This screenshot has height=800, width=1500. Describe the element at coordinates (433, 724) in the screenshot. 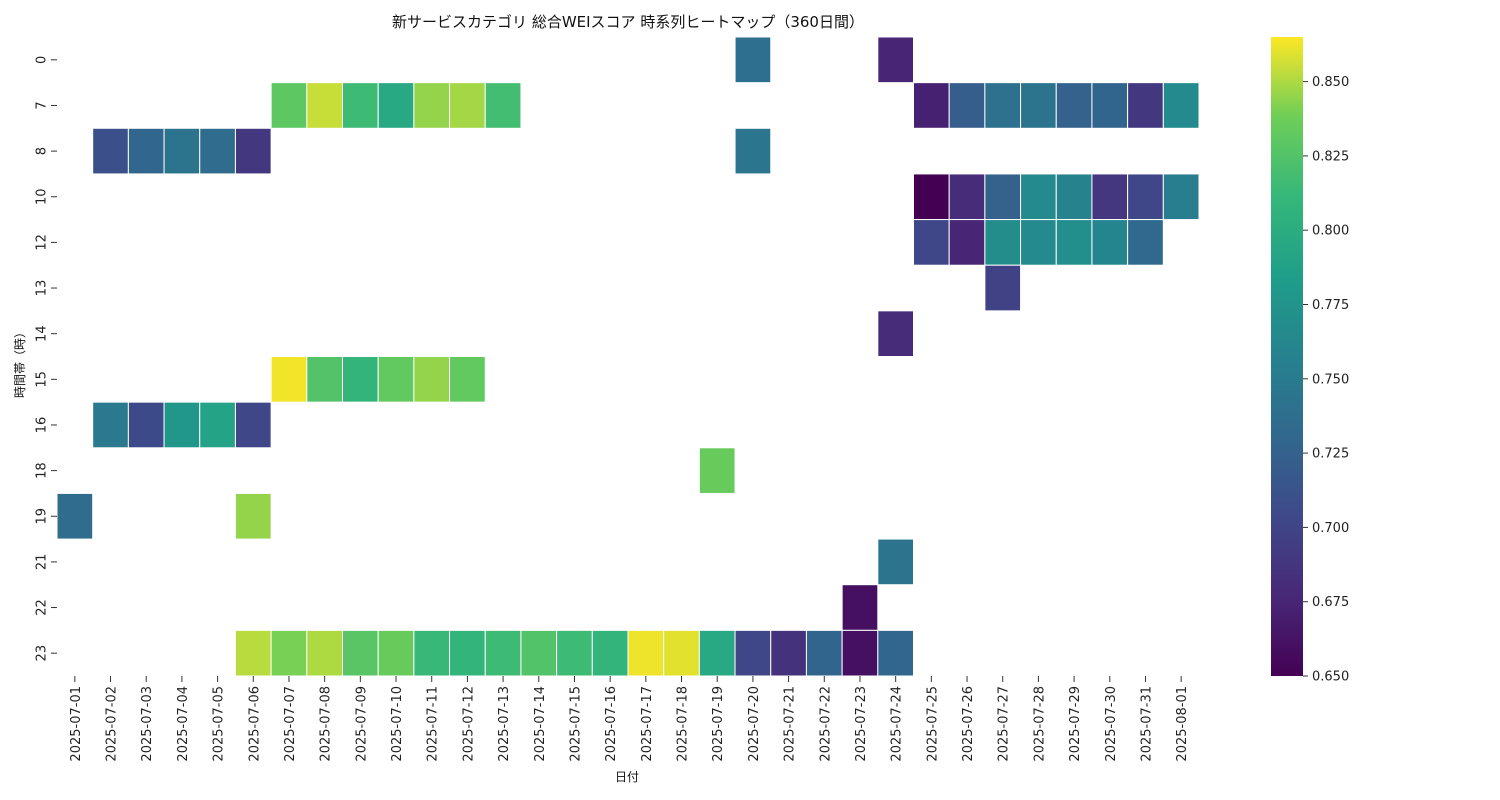

I see `x-tick-label: 2025-07-11` at that location.